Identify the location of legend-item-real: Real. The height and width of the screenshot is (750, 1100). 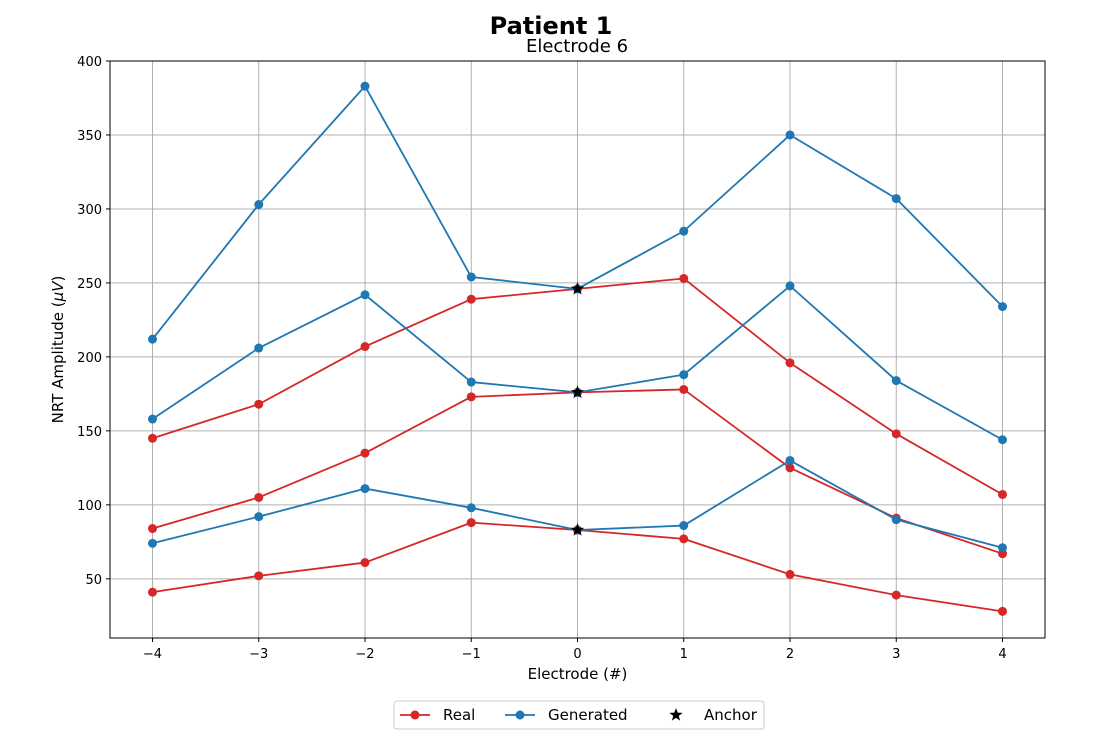
(437, 715).